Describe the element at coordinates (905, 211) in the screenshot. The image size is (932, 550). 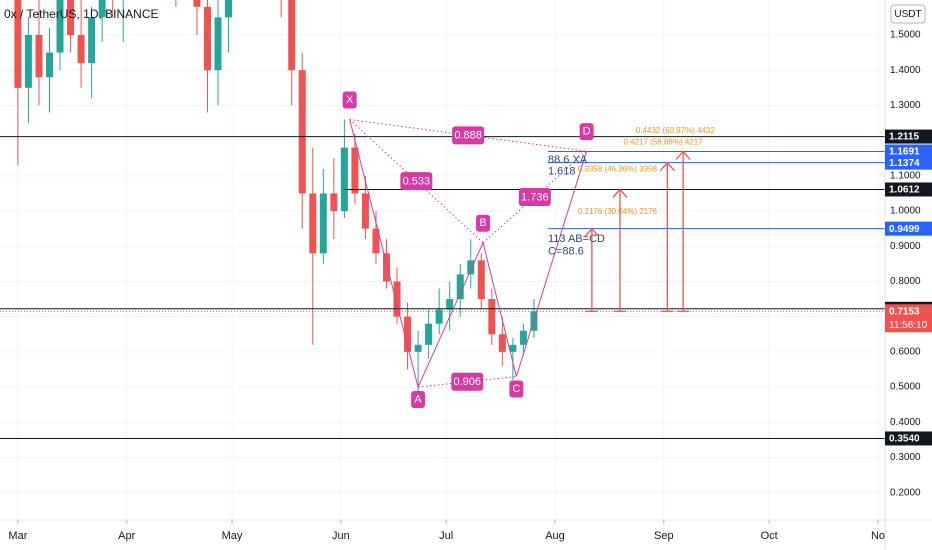
I see `y-tick-label: 1.0000` at that location.